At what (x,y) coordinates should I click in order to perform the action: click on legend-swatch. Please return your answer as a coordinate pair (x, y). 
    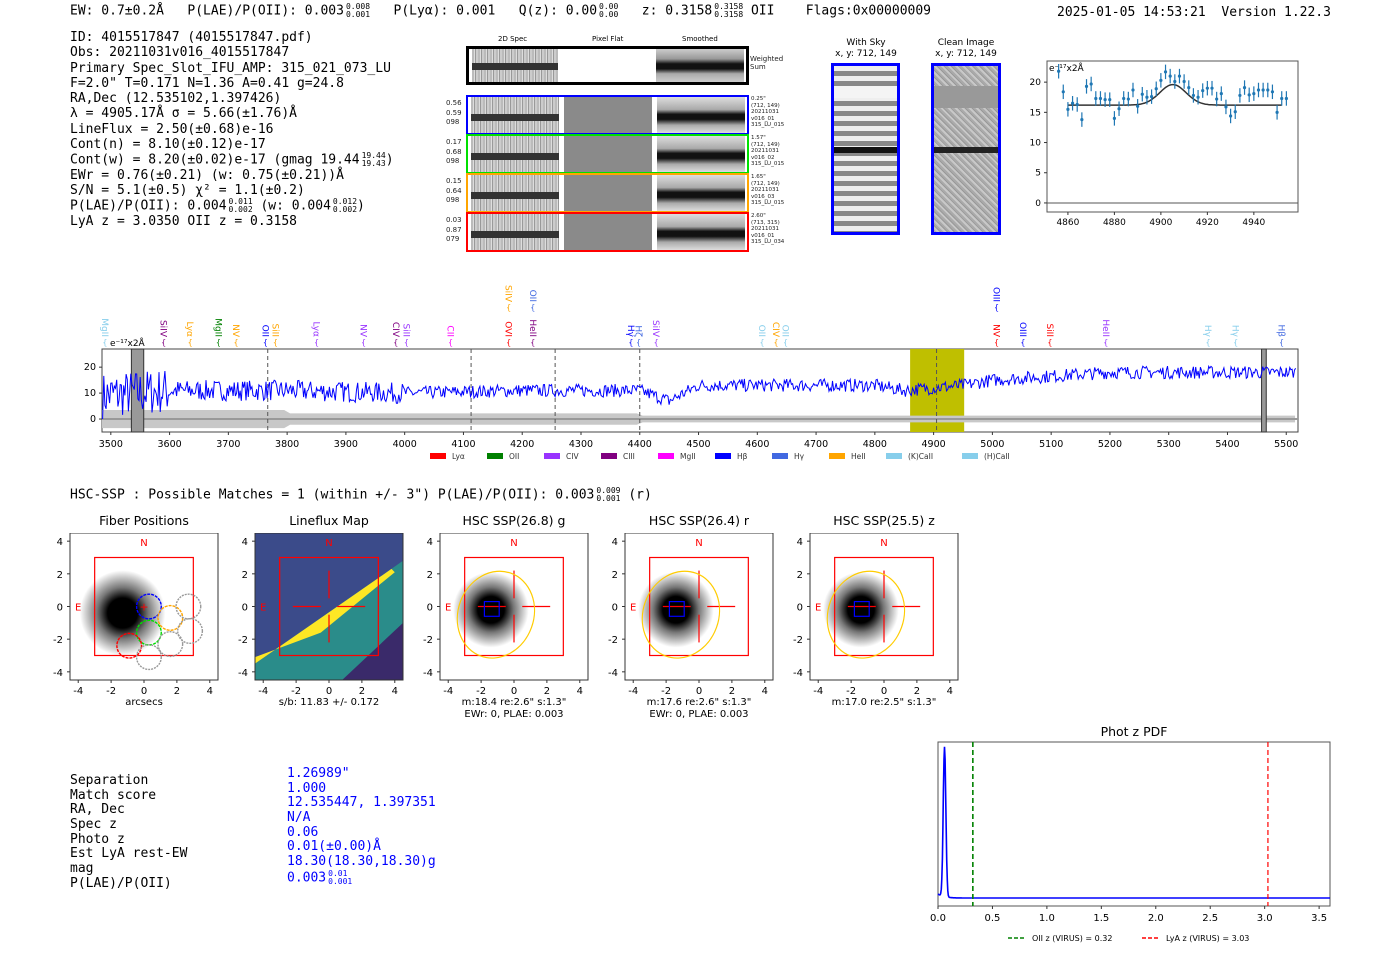
    Looking at the image, I should click on (970, 456).